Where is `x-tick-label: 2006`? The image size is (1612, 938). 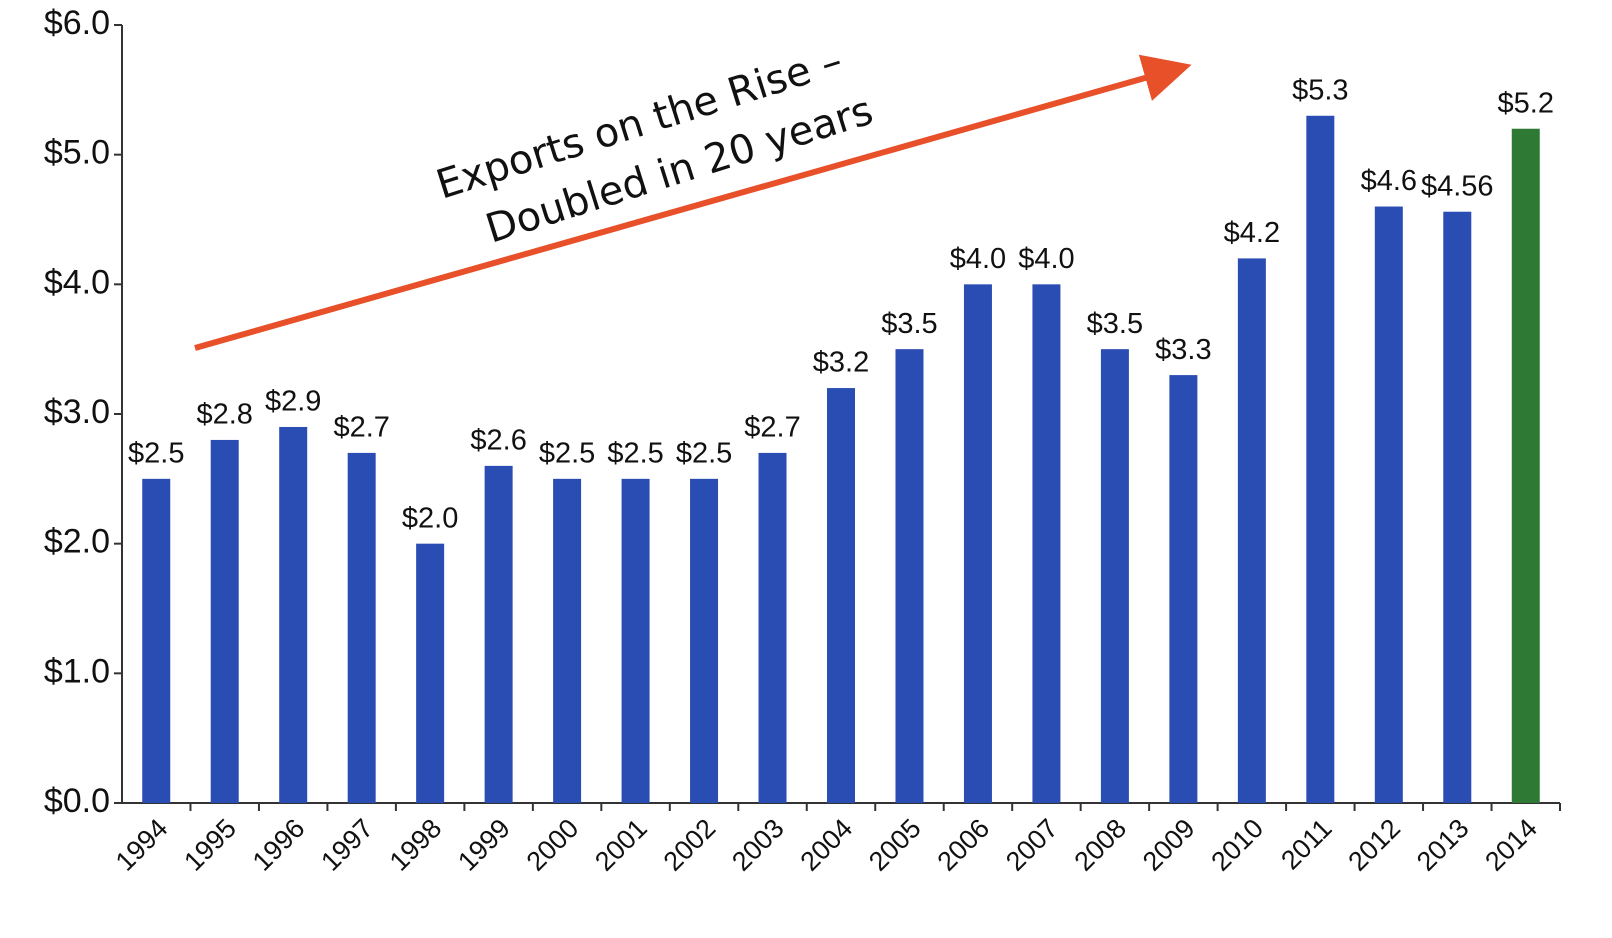 x-tick-label: 2006 is located at coordinates (964, 845).